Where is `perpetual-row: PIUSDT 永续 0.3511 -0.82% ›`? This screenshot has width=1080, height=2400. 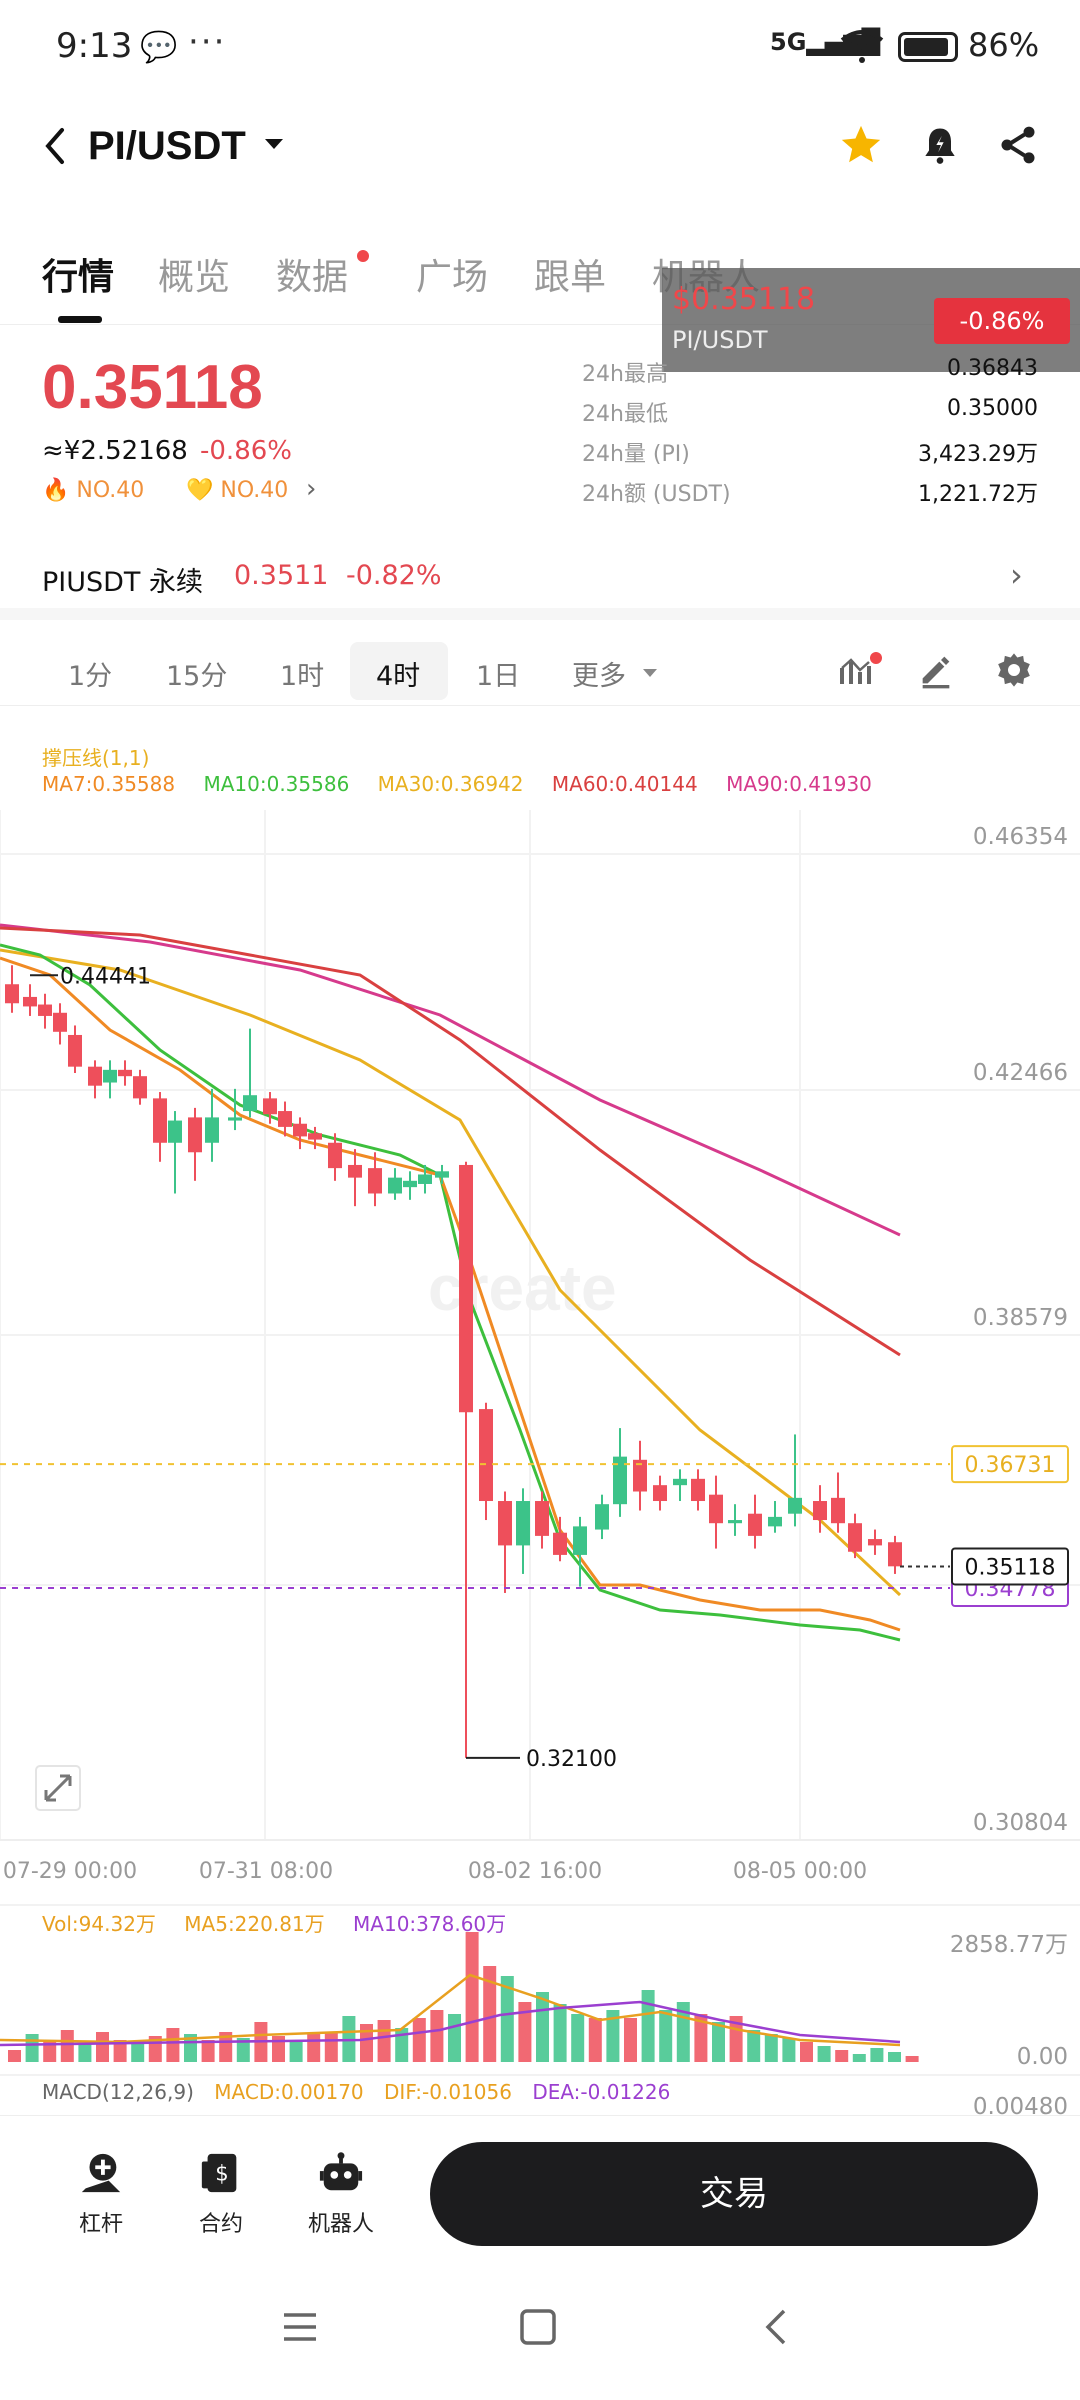
perpetual-row: PIUSDT 永续 0.3511 -0.82% › is located at coordinates (540, 580).